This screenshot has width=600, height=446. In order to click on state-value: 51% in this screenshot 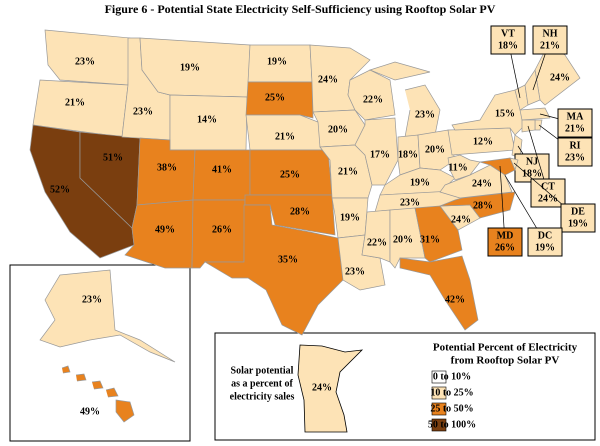, I will do `click(113, 157)`.